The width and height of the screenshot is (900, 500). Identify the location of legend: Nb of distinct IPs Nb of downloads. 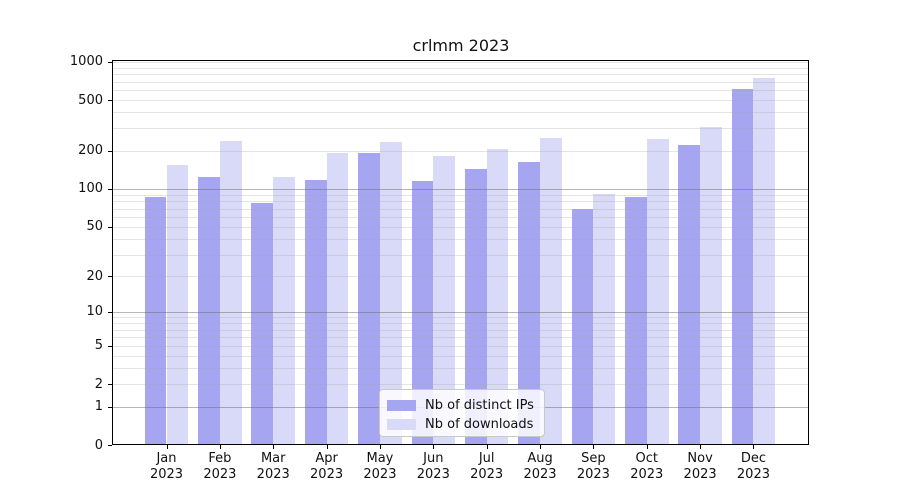
(462, 413).